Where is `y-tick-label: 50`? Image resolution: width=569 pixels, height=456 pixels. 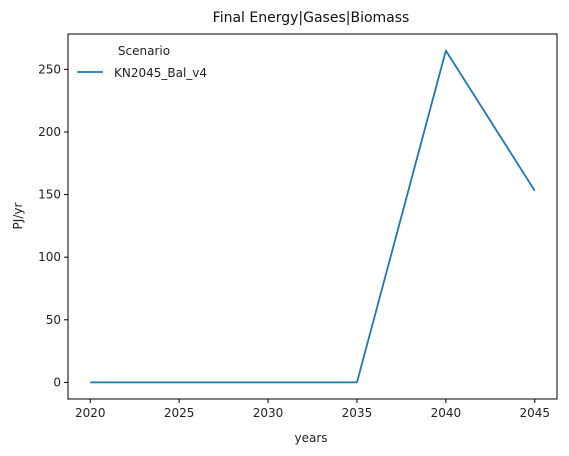 y-tick-label: 50 is located at coordinates (53, 320).